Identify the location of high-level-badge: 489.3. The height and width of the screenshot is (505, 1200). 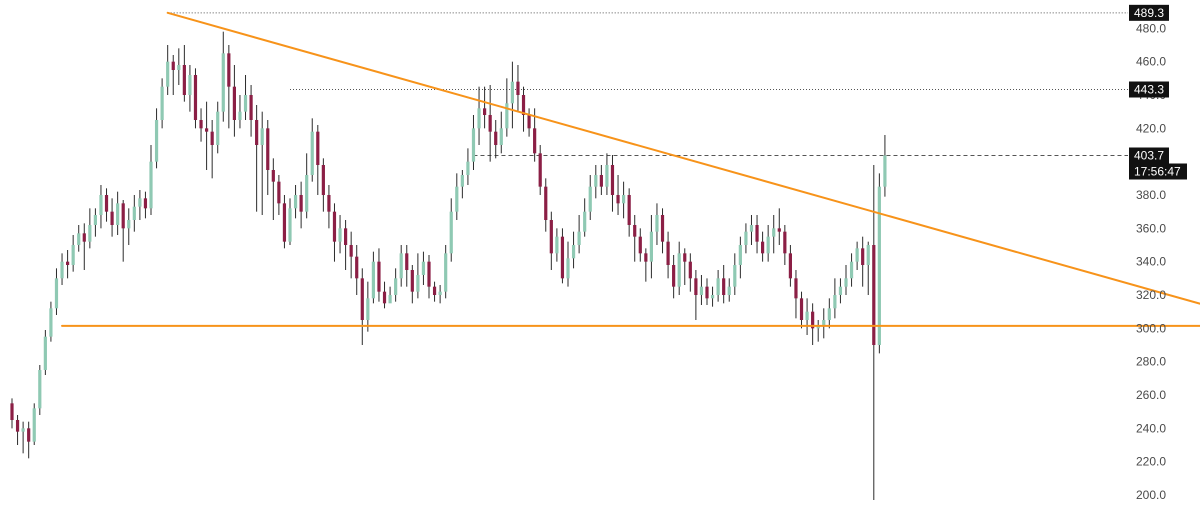
(1149, 12).